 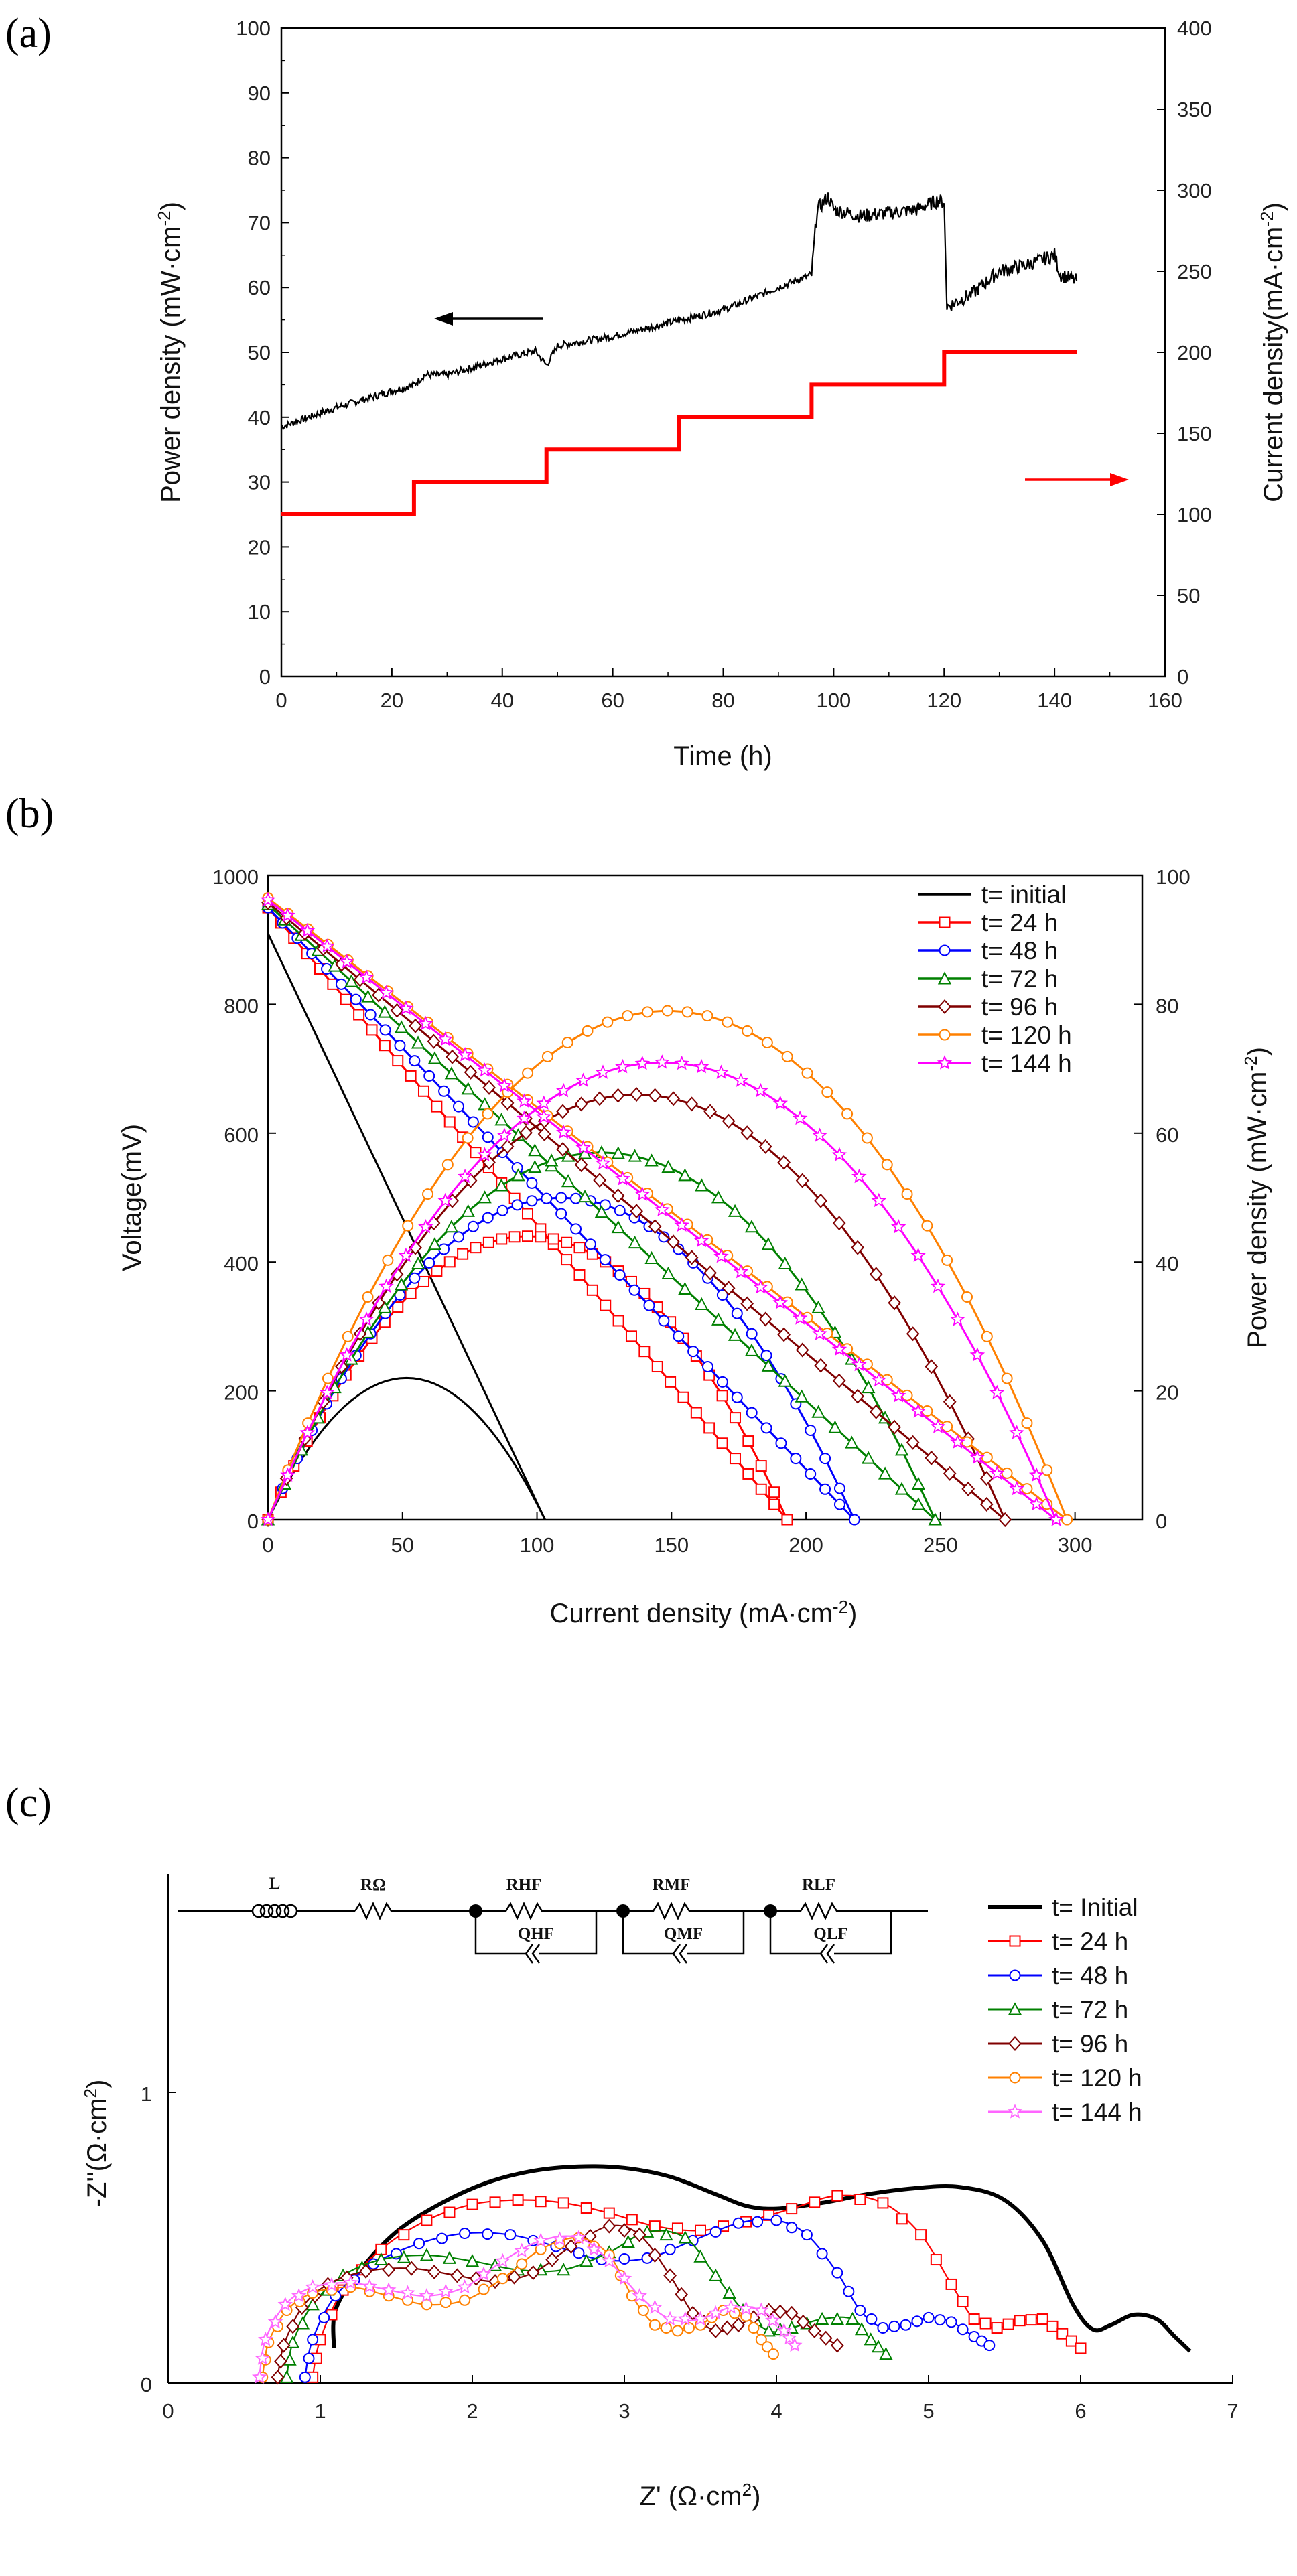 I want to click on panel-c-y-label-sup: 2, so click(x=90, y=2093).